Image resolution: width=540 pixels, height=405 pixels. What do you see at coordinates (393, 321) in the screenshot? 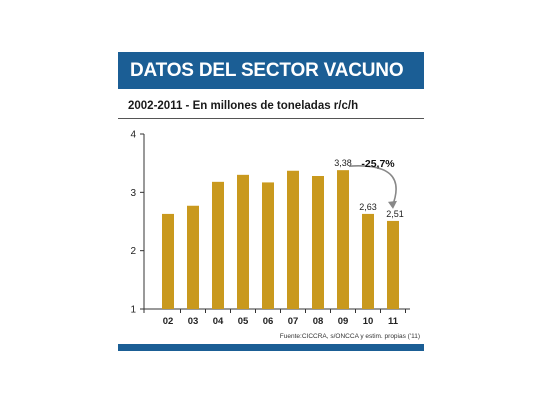
I see `x-tick-label: 11` at bounding box center [393, 321].